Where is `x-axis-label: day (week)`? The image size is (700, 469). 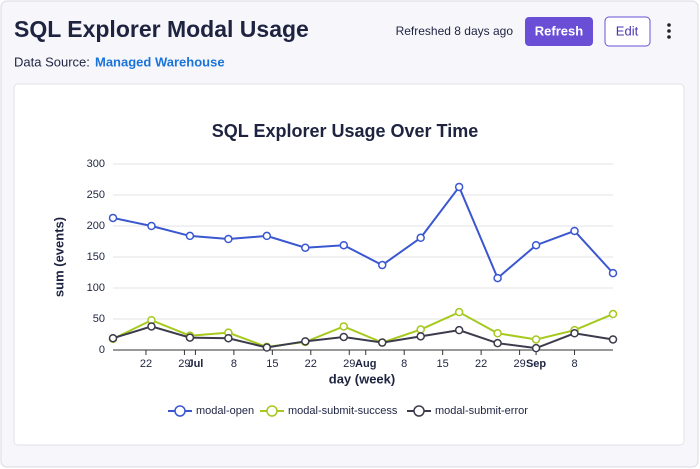
x-axis-label: day (week) is located at coordinates (362, 378).